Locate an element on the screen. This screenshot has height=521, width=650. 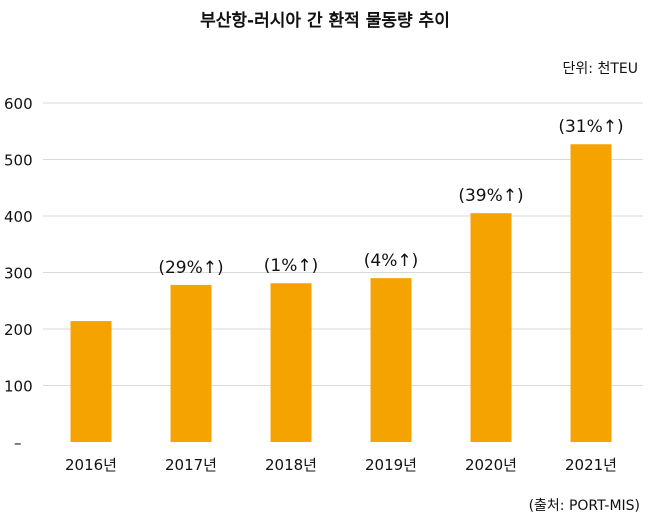
x-tick-label: 2018년 is located at coordinates (291, 465).